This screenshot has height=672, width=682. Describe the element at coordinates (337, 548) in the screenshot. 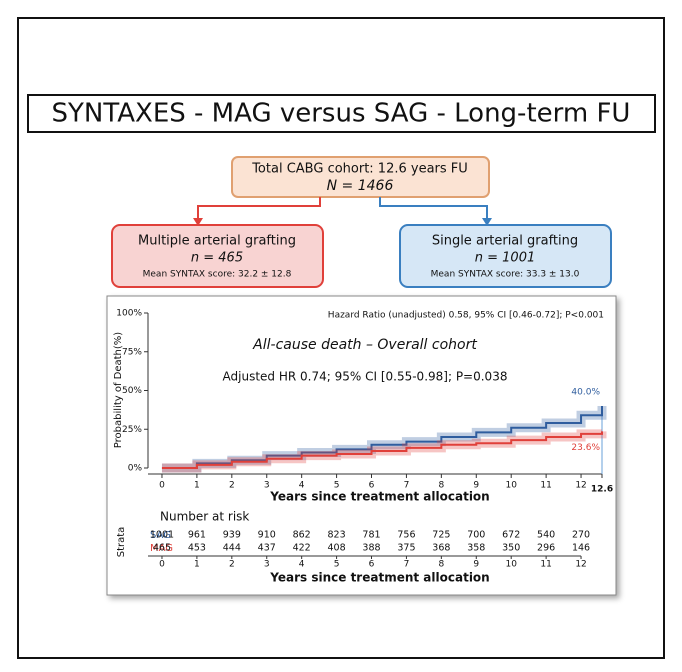

I see `risk-count: 408` at that location.